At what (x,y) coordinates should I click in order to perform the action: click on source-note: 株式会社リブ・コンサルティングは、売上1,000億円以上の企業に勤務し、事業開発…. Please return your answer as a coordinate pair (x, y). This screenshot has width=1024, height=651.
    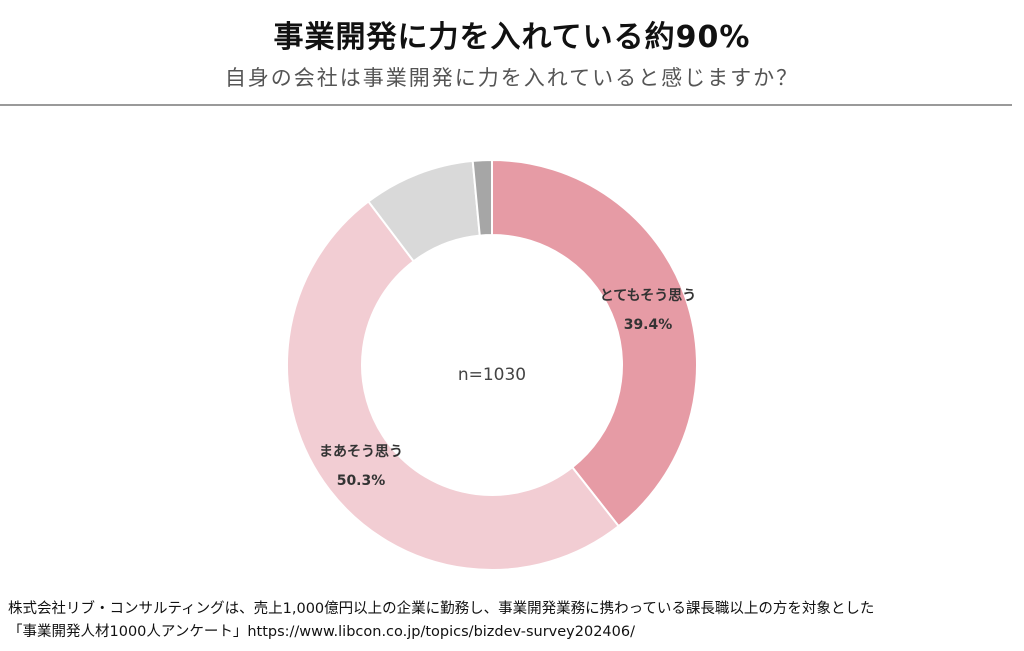
    Looking at the image, I should click on (513, 621).